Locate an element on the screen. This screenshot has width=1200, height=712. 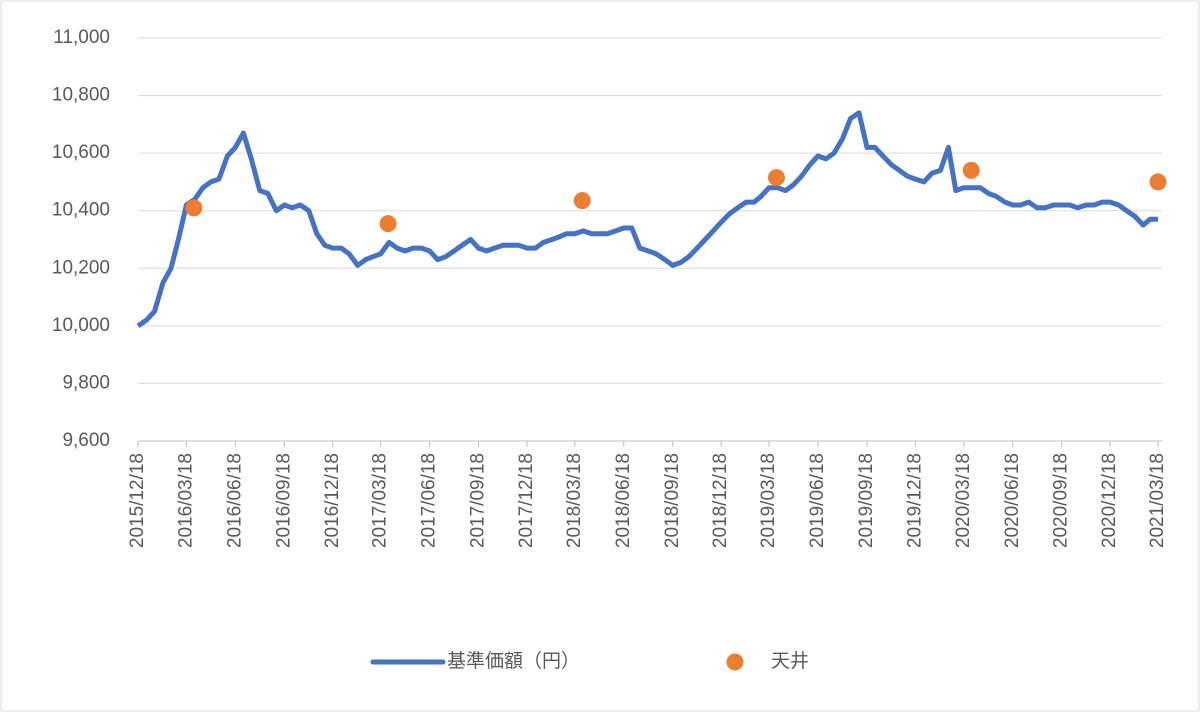
y-tick-label: 10,400 is located at coordinates (81, 210).